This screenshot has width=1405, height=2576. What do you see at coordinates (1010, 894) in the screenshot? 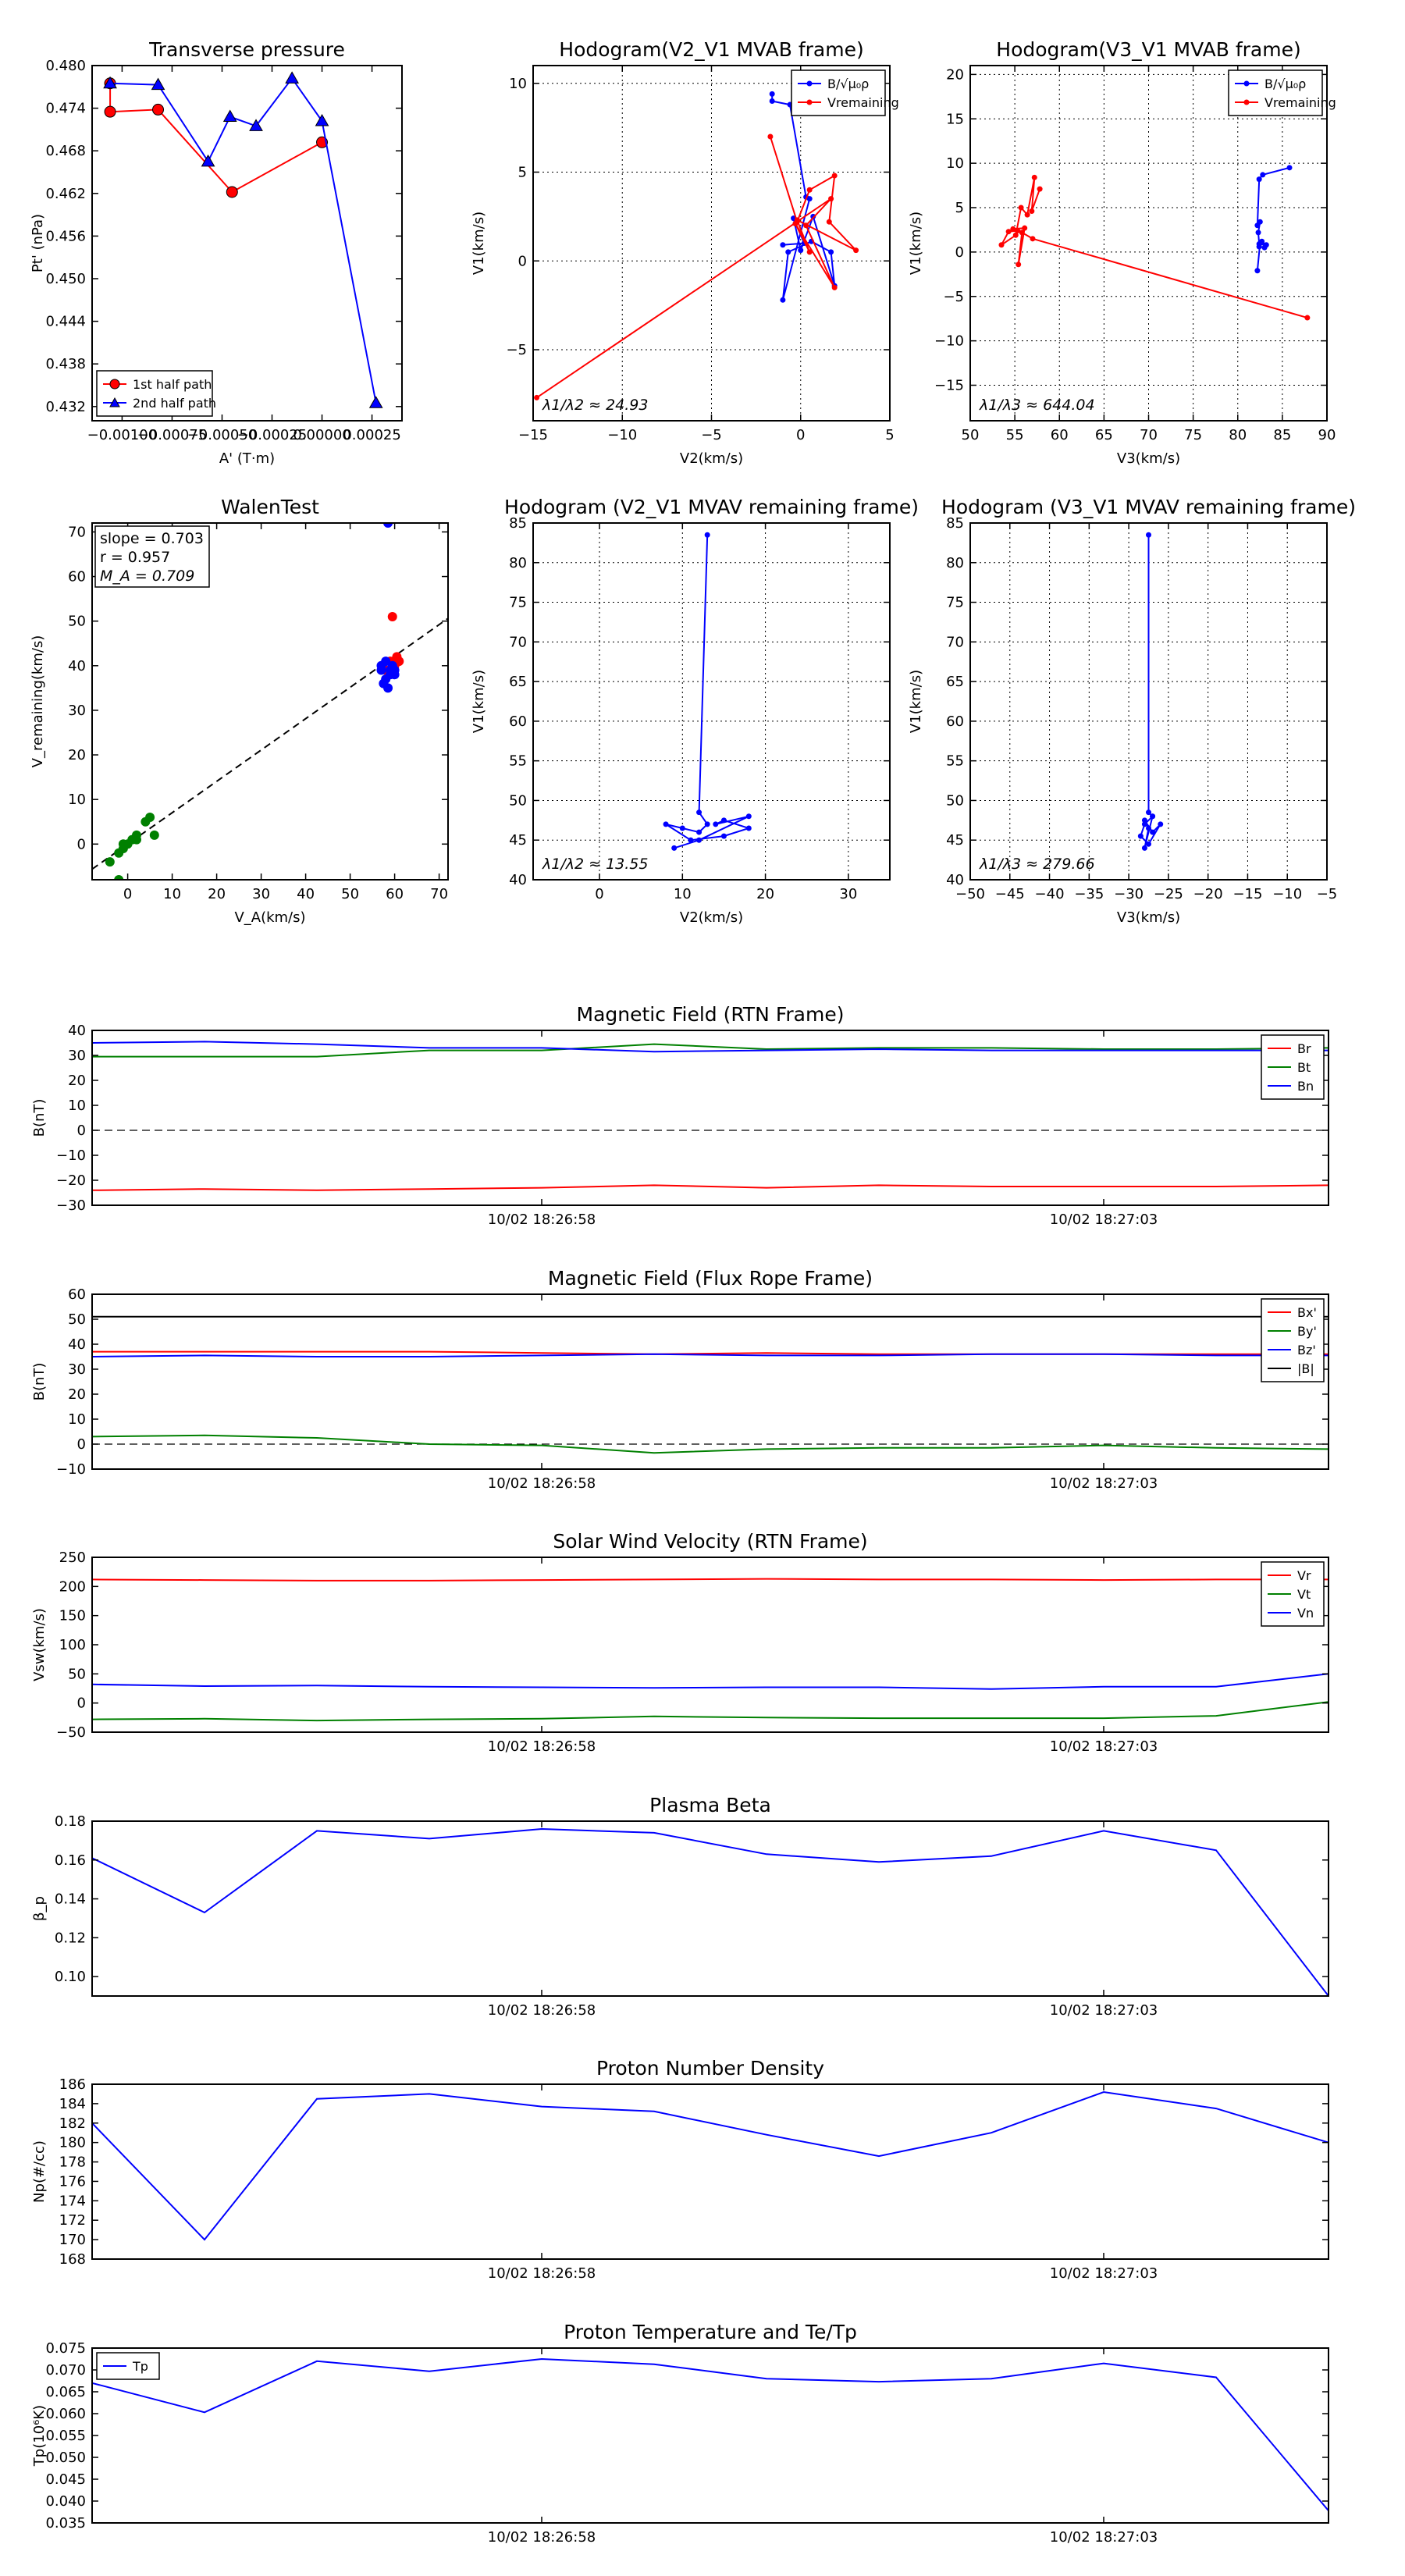
I see `x-tick-label: −45` at bounding box center [1010, 894].